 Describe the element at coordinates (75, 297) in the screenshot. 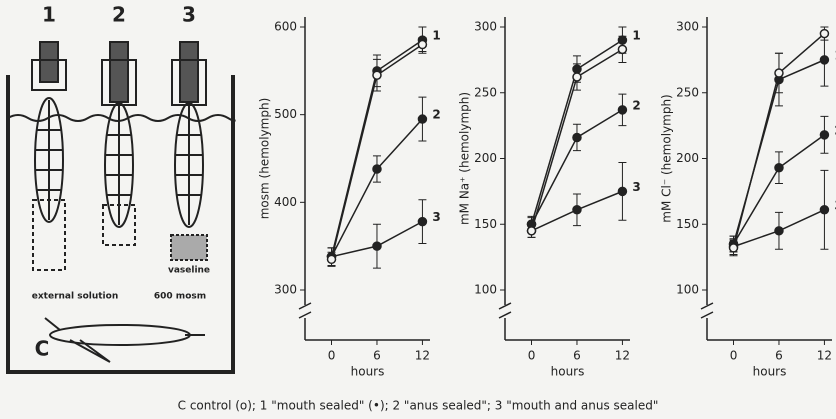

I see `solution-label: external solution` at that location.